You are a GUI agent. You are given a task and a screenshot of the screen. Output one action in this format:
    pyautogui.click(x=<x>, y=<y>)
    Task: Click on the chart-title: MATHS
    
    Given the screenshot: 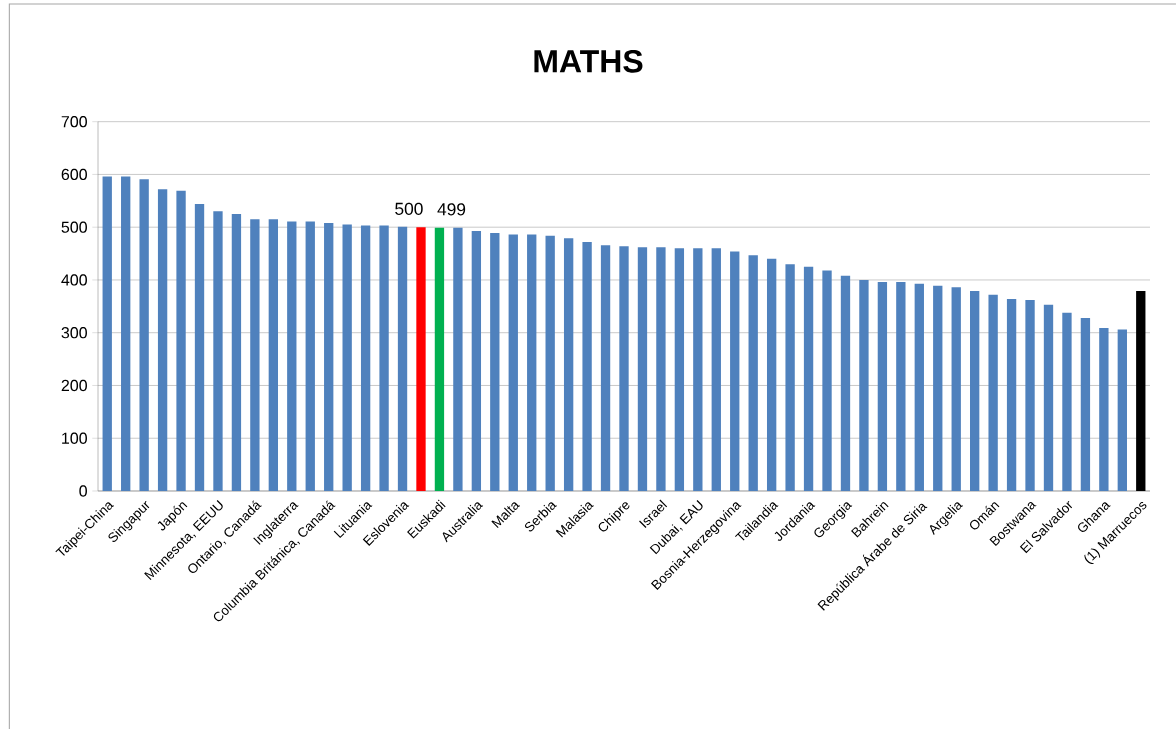 What is the action you would take?
    pyautogui.click(x=588, y=61)
    